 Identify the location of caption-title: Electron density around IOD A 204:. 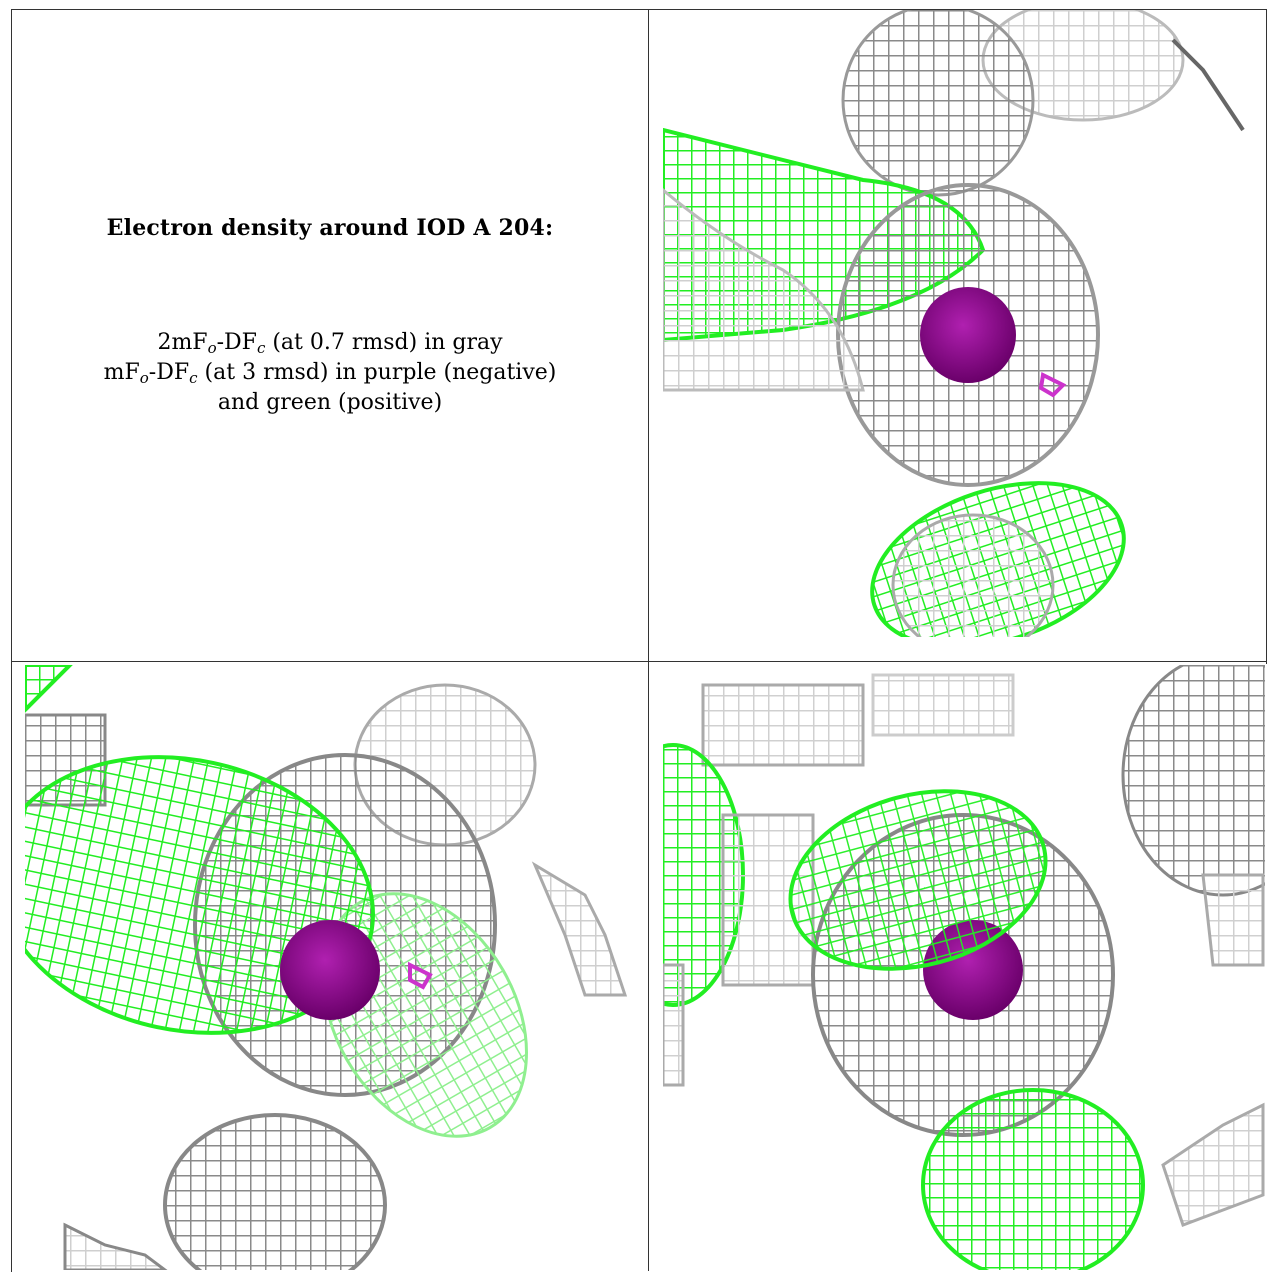
(330, 228).